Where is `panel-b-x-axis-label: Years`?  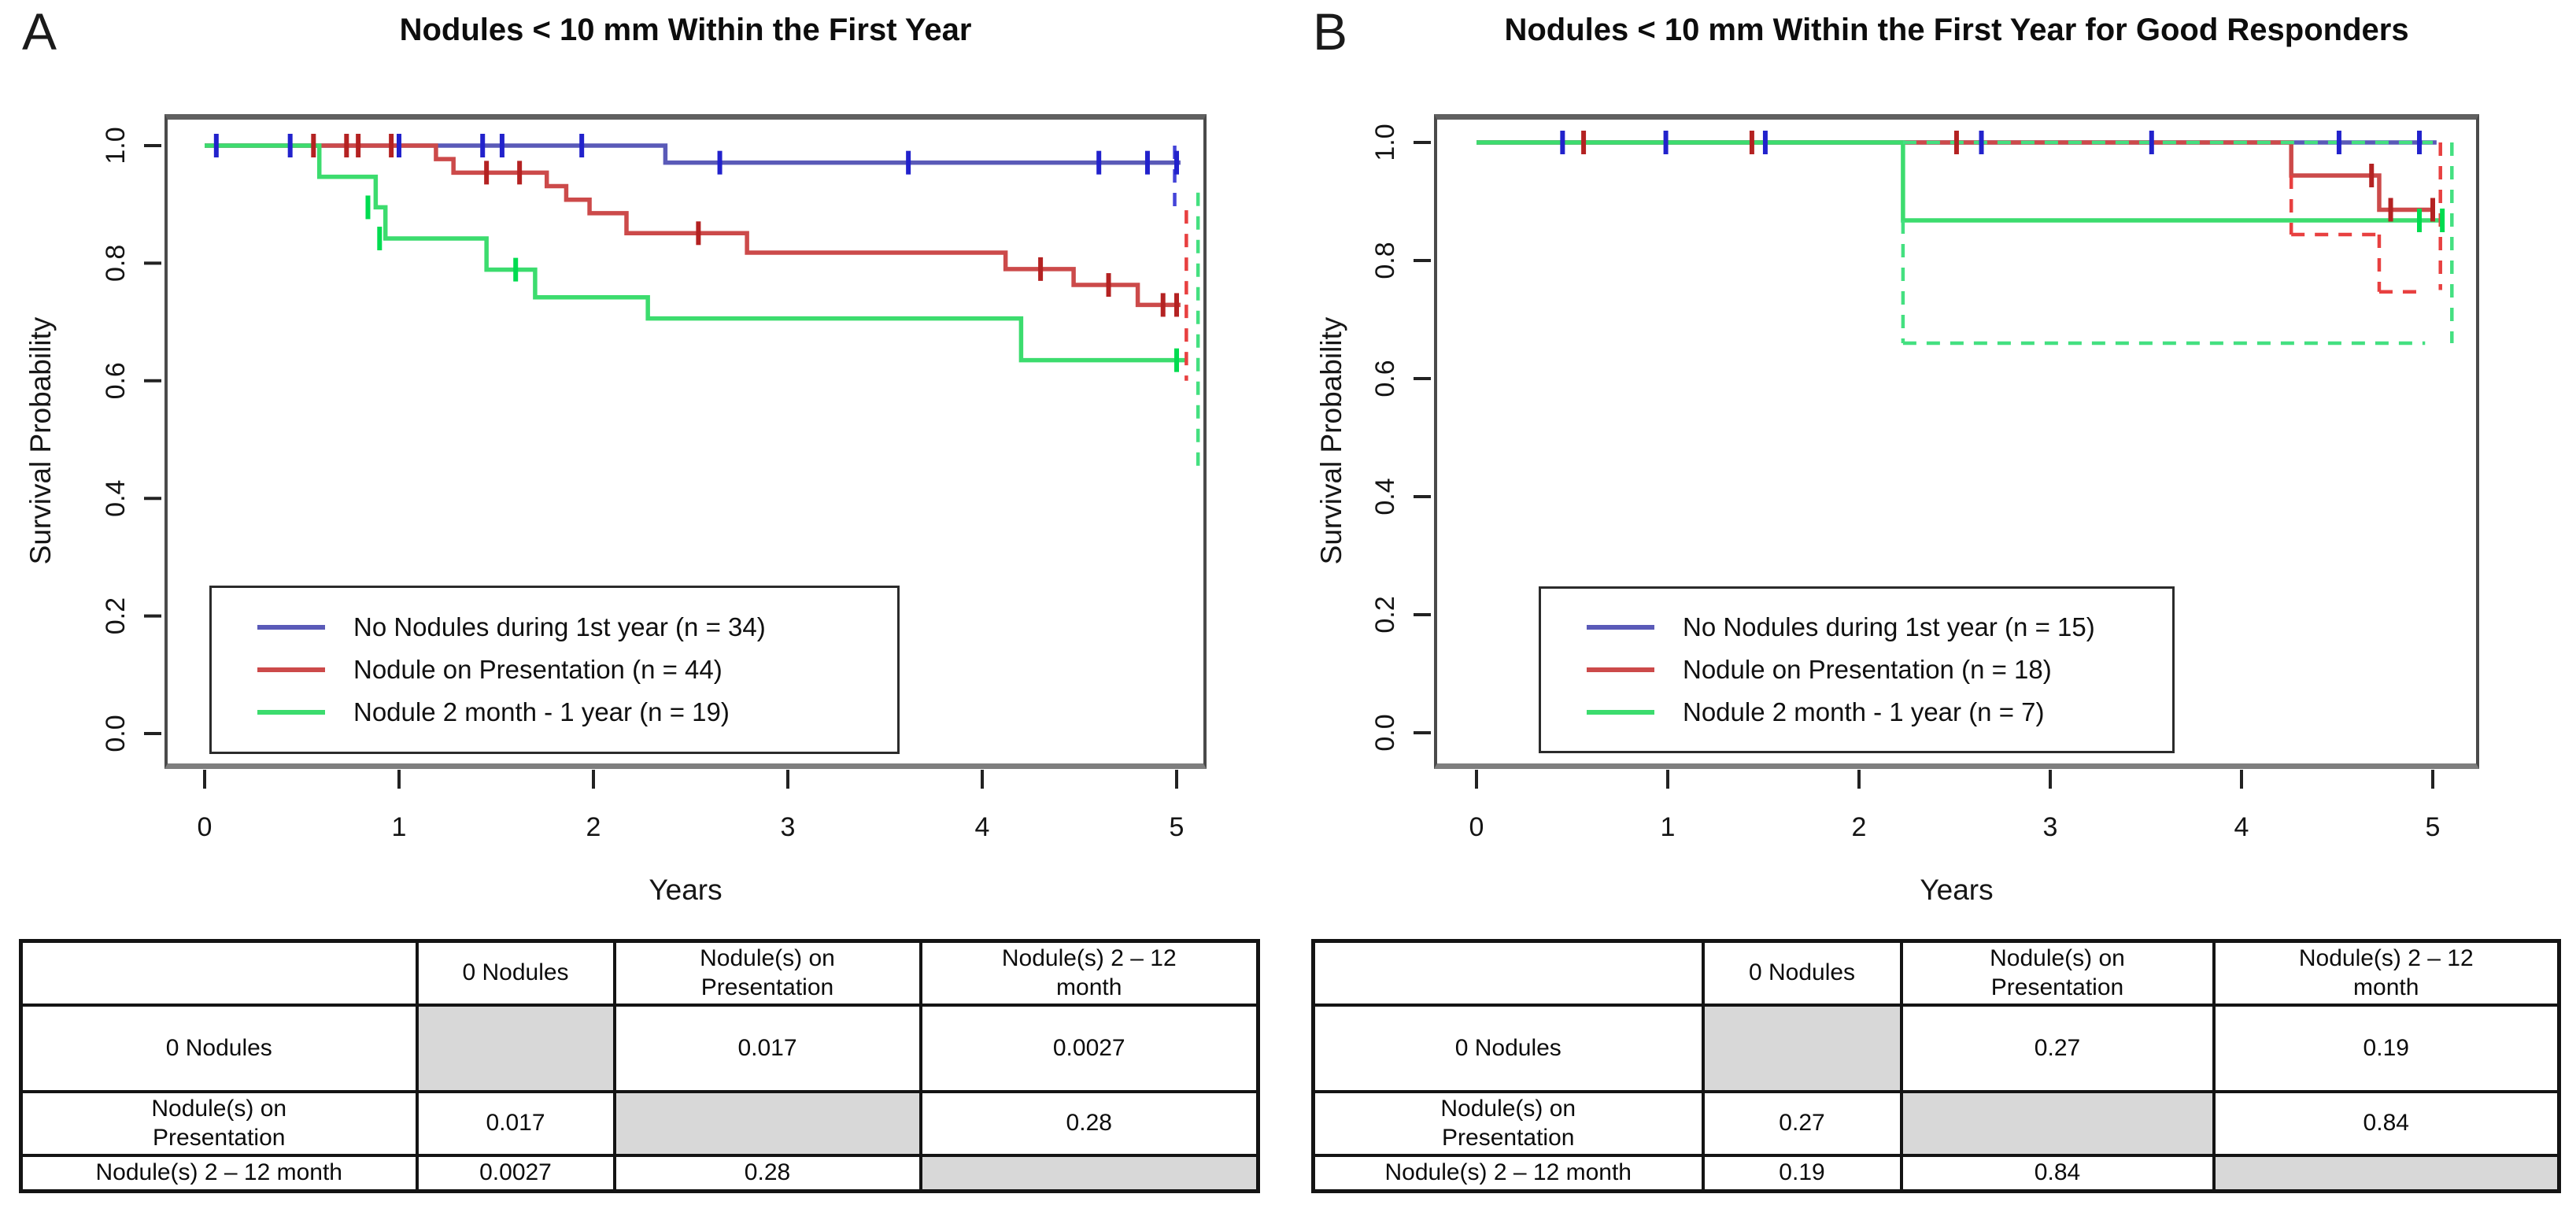
panel-b-x-axis-label: Years is located at coordinates (1957, 890).